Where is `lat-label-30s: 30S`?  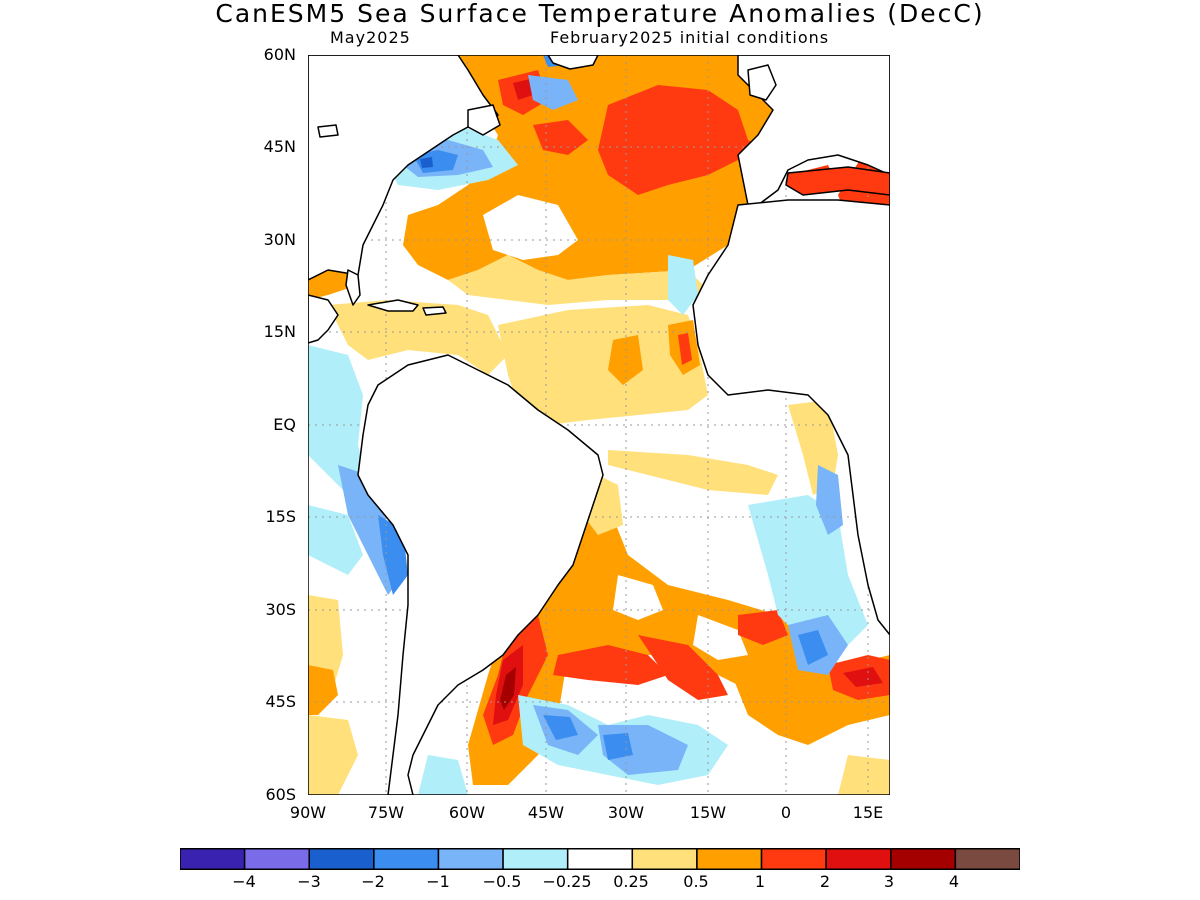
lat-label-30s: 30S is located at coordinates (280, 609).